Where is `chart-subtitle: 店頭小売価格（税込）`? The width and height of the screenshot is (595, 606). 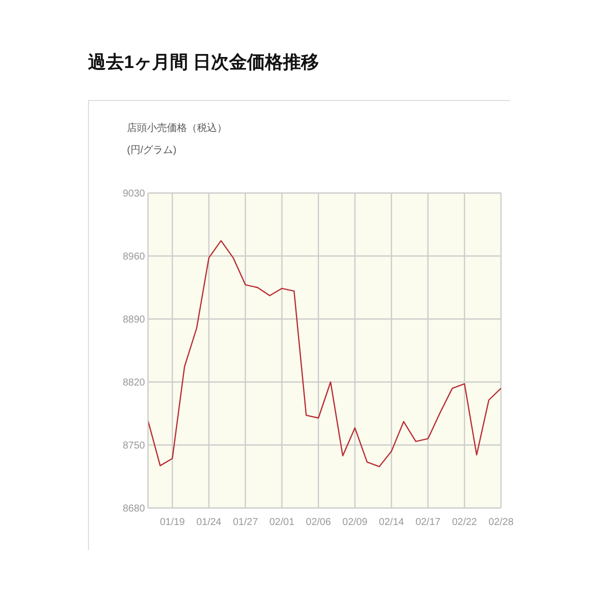 chart-subtitle: 店頭小売価格（税込） is located at coordinates (177, 128).